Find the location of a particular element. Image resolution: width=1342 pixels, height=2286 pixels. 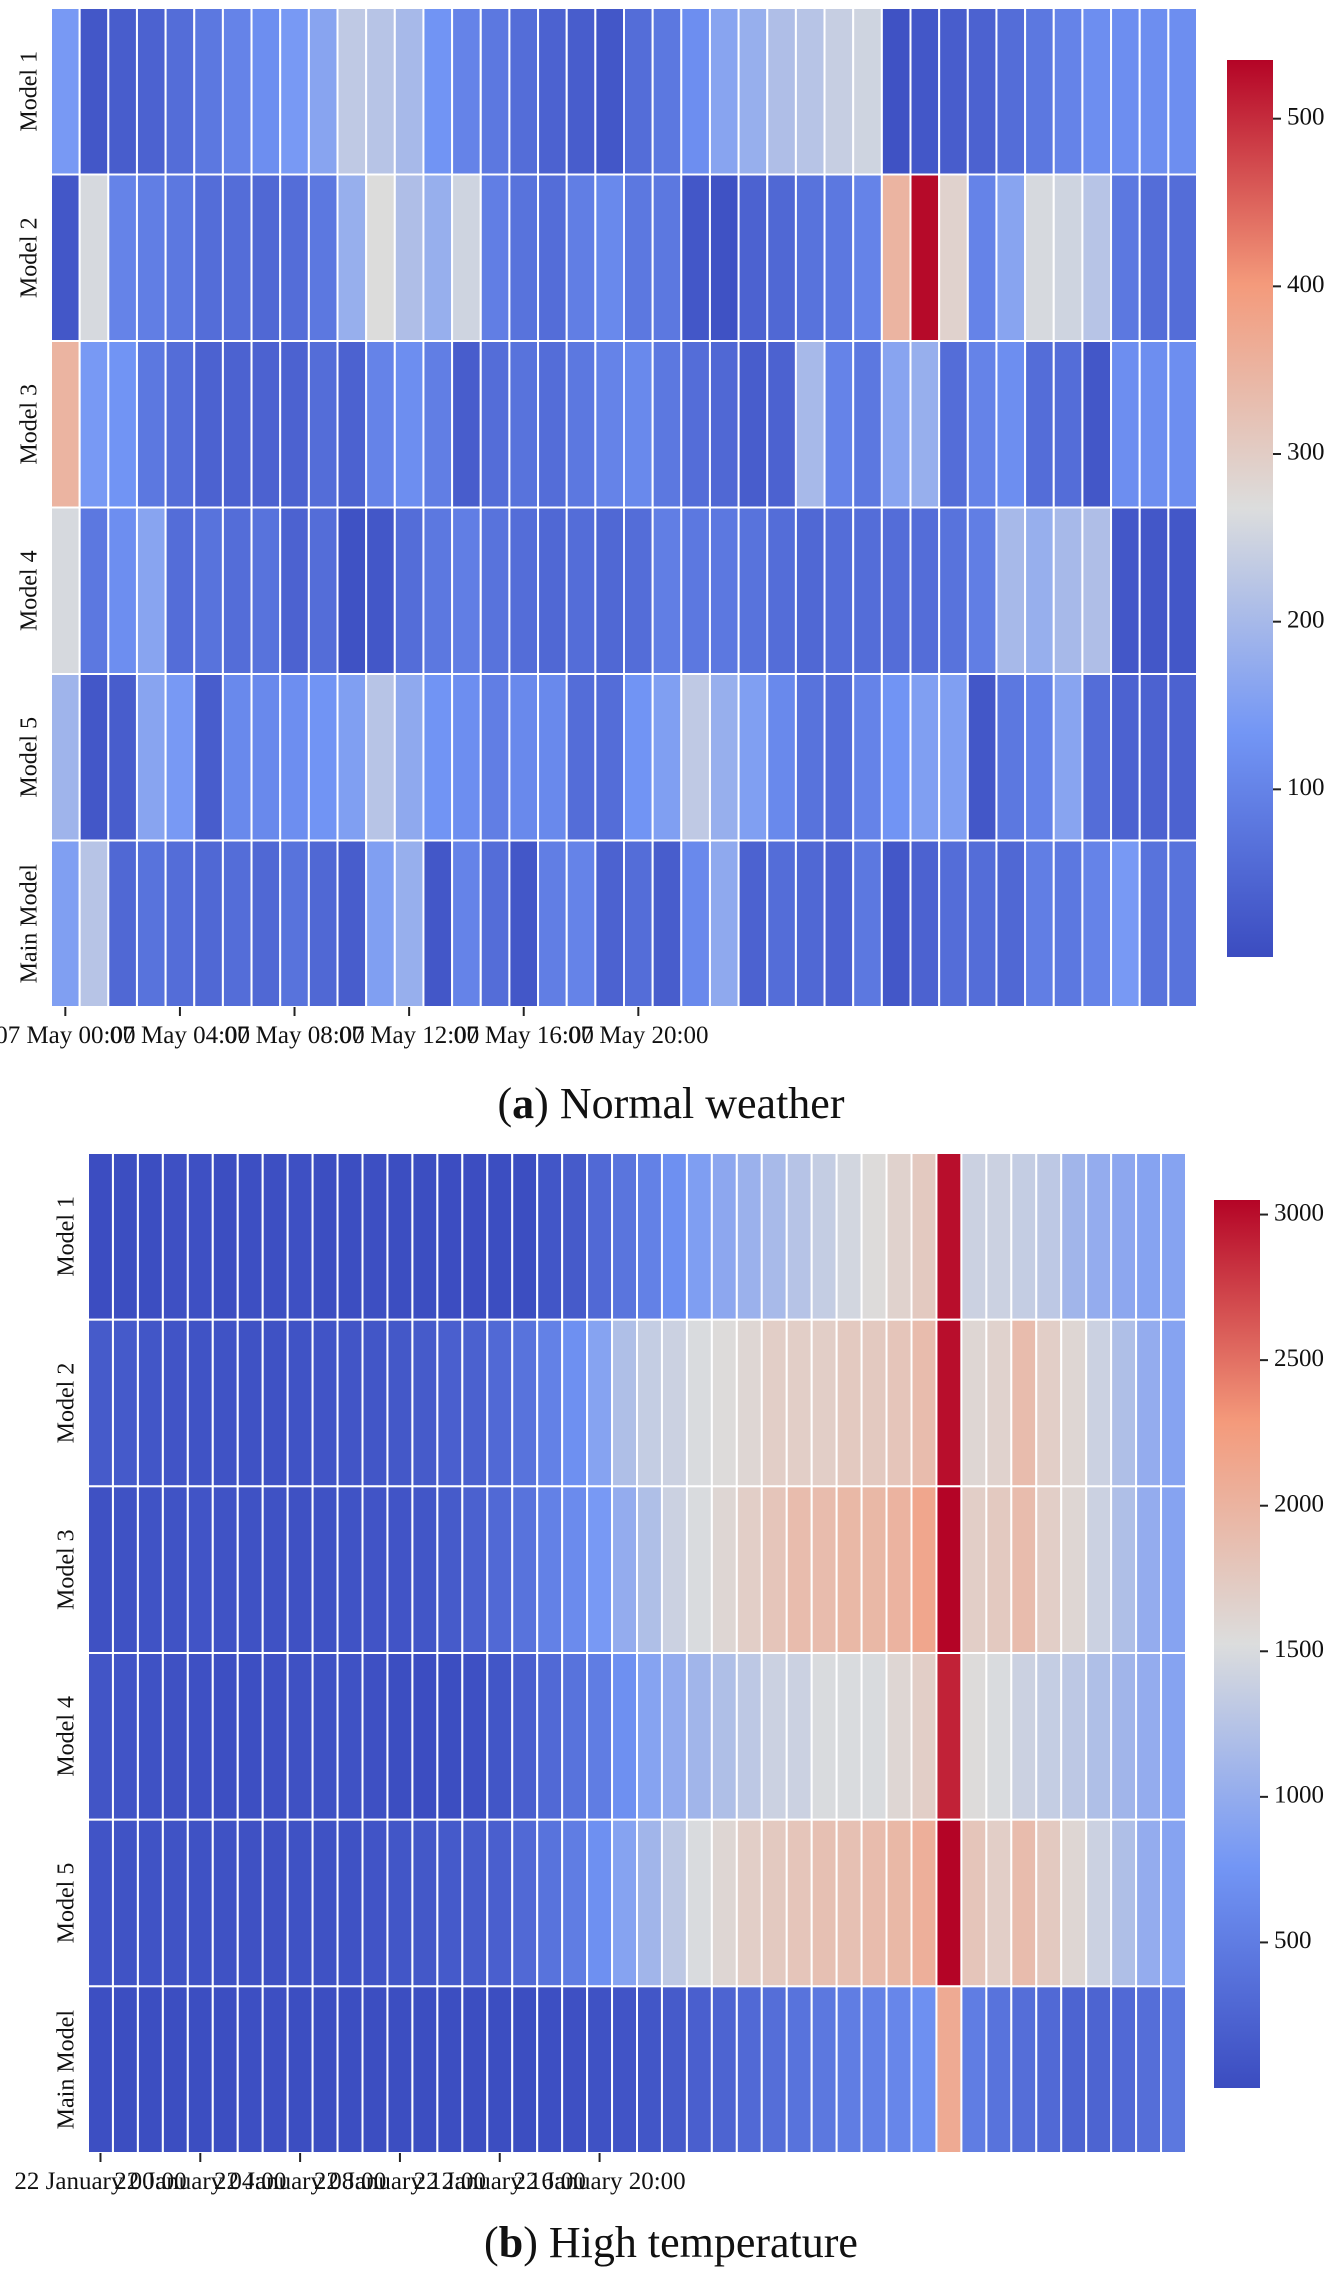

colorbar-tick-label: 300 is located at coordinates (1306, 452).